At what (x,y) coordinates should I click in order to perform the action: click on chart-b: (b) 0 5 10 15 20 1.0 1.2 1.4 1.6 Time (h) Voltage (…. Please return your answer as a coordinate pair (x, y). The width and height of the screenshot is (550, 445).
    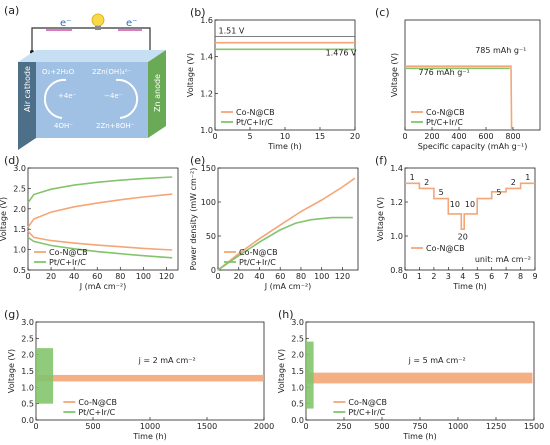
    Looking at the image, I should click on (273, 78).